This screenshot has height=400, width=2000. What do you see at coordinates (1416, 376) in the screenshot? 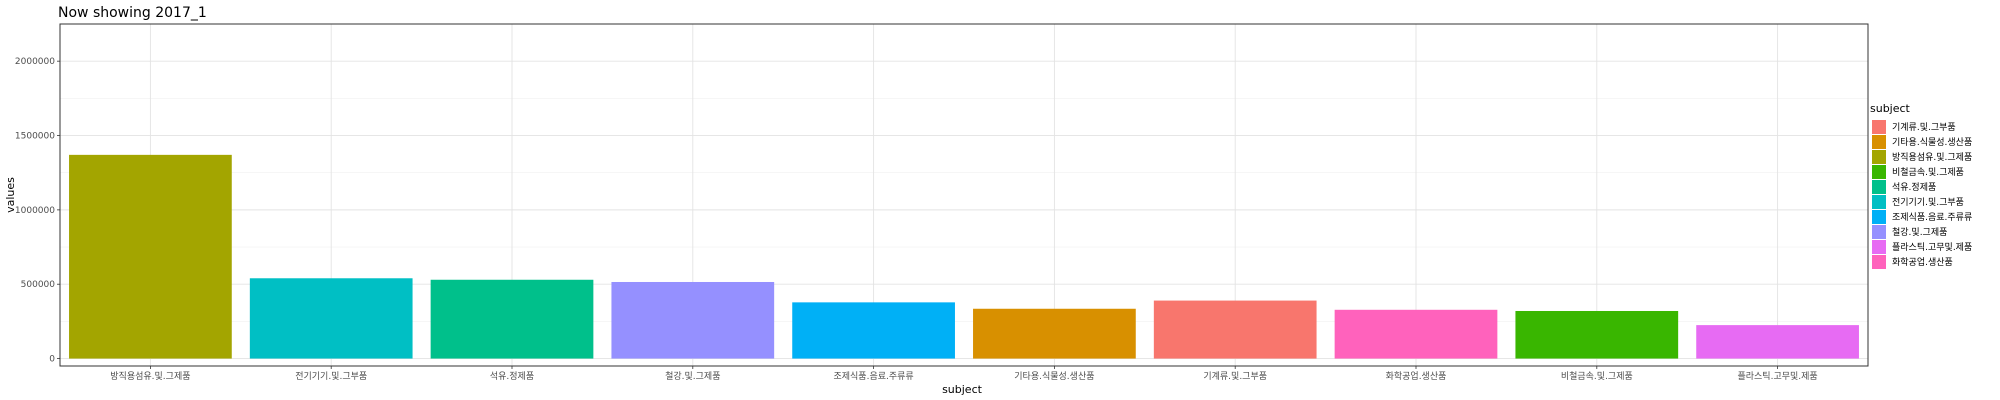
I see `x-tick-label: 화학공업.생산품` at bounding box center [1416, 376].